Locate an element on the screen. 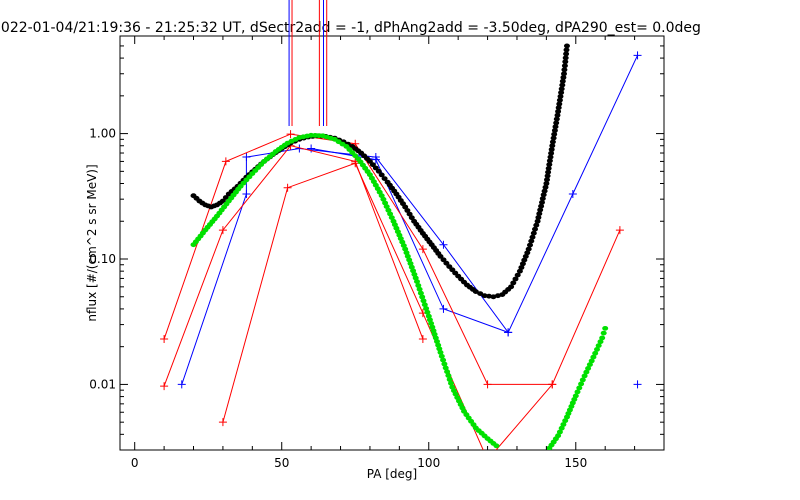 The width and height of the screenshot is (800, 500). x-tick-label-1: 50 is located at coordinates (281, 463).